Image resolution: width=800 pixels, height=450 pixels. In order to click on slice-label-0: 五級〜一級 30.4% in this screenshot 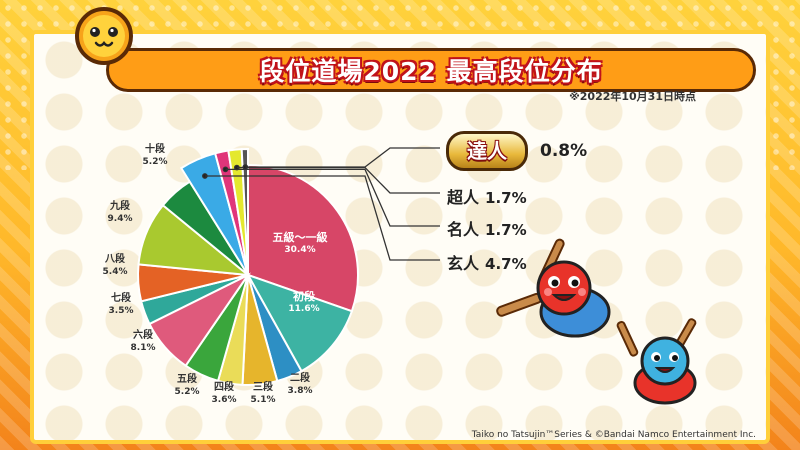, I will do `click(300, 243)`.